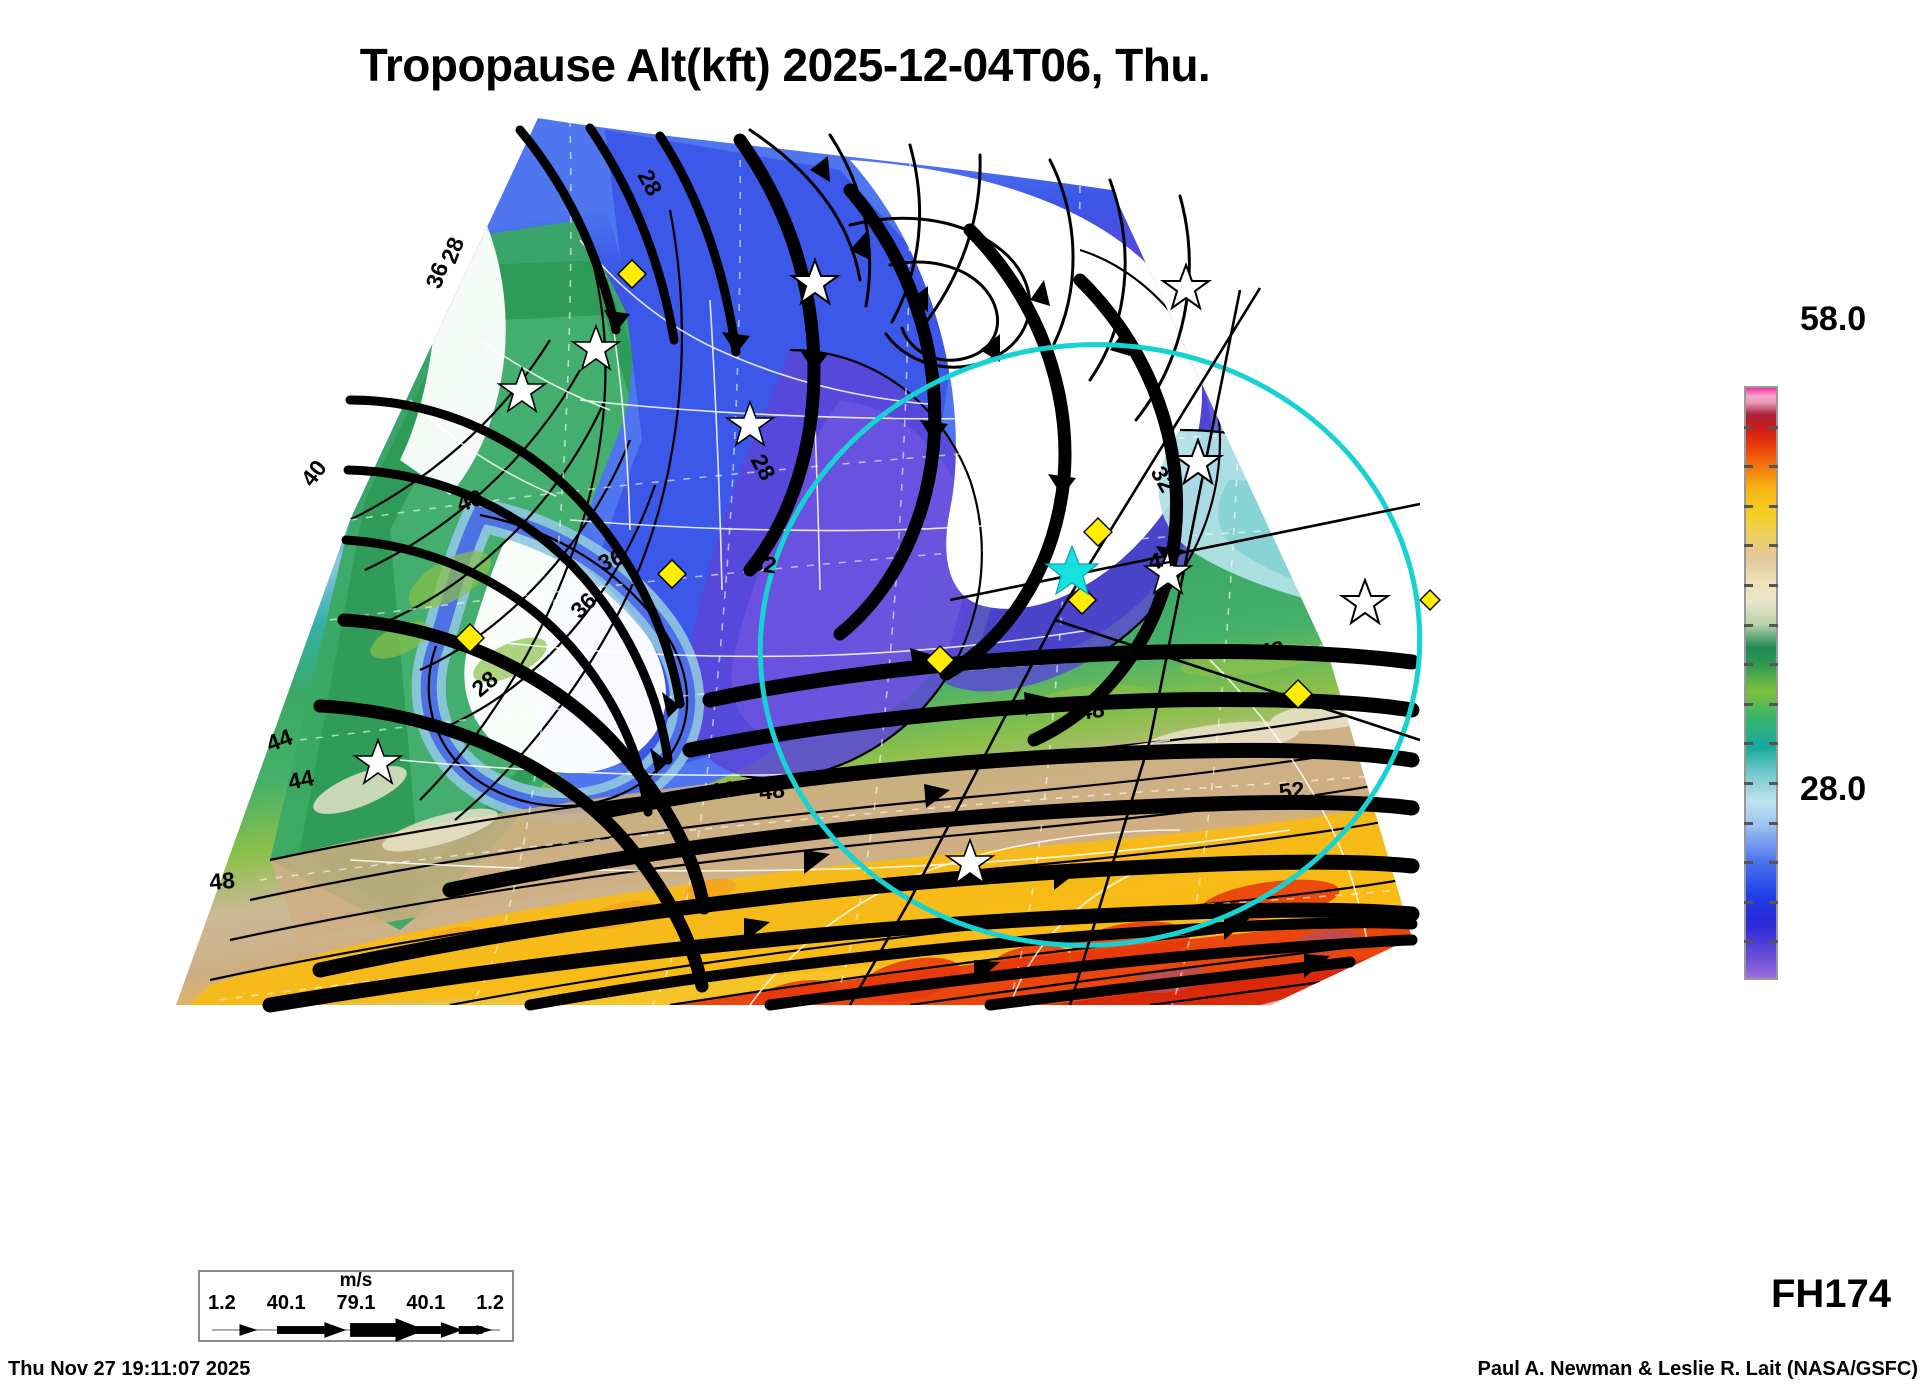  What do you see at coordinates (129, 1369) in the screenshot?
I see `footer-timestamp: Thu Nov 27 19:11:07 2025` at bounding box center [129, 1369].